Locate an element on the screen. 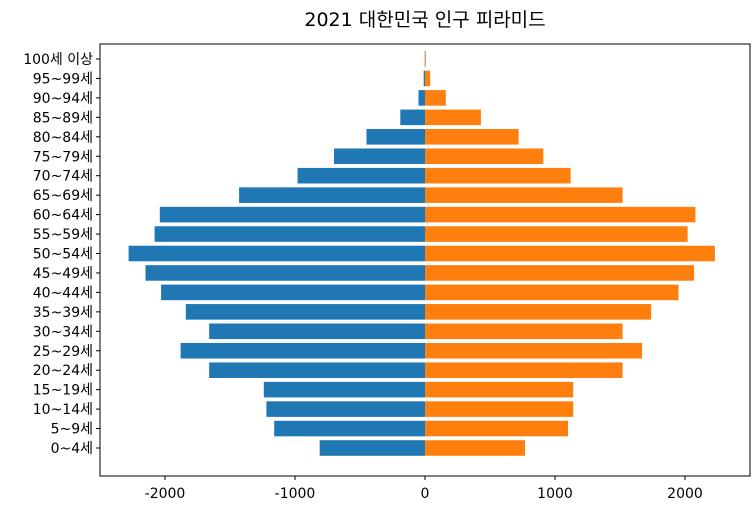 The image size is (756, 506). y-tick-label: 85~89세 is located at coordinates (63, 118).